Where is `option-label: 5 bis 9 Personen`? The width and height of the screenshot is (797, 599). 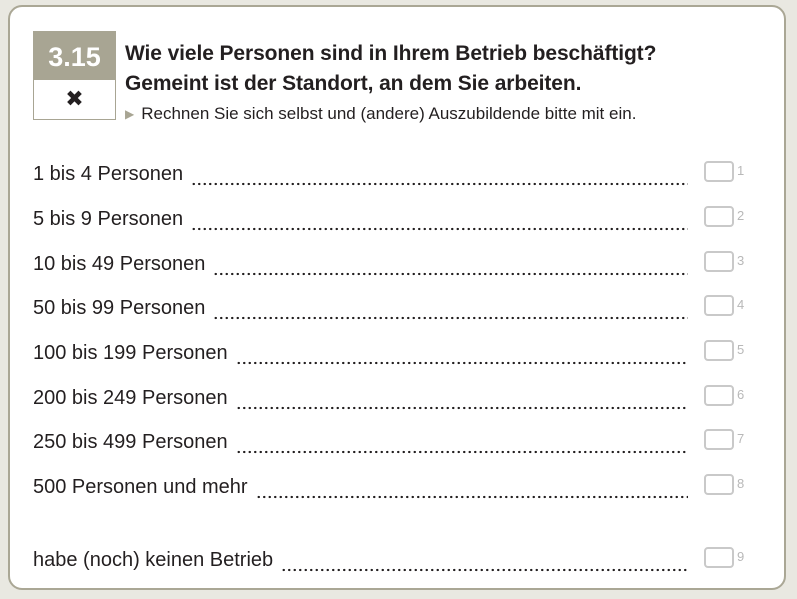
option-label: 5 bis 9 Personen is located at coordinates (108, 219).